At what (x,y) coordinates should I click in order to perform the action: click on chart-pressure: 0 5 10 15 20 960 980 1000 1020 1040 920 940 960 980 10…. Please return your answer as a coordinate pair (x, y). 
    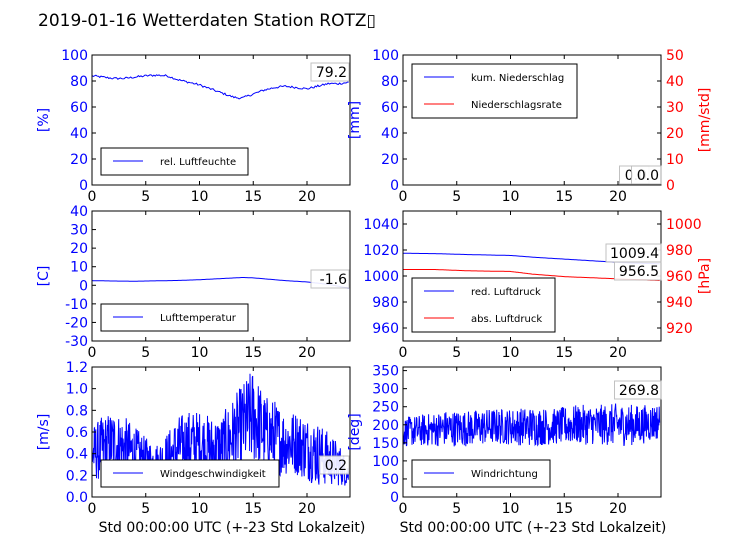
    Looking at the image, I should click on (538, 285).